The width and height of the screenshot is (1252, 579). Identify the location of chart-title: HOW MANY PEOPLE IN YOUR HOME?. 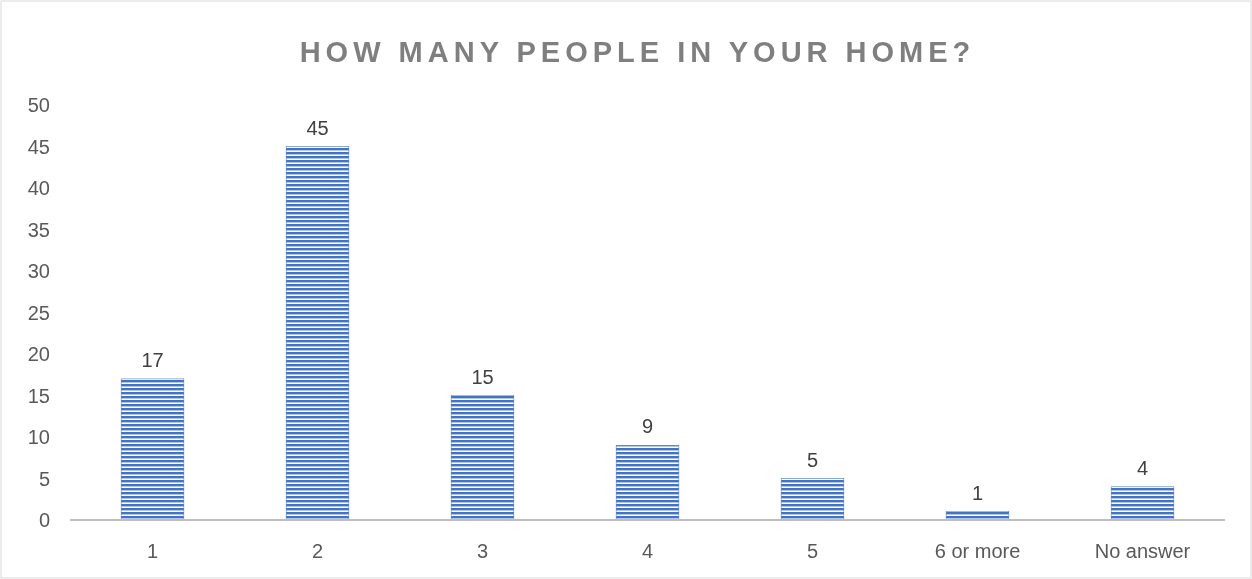
(637, 52).